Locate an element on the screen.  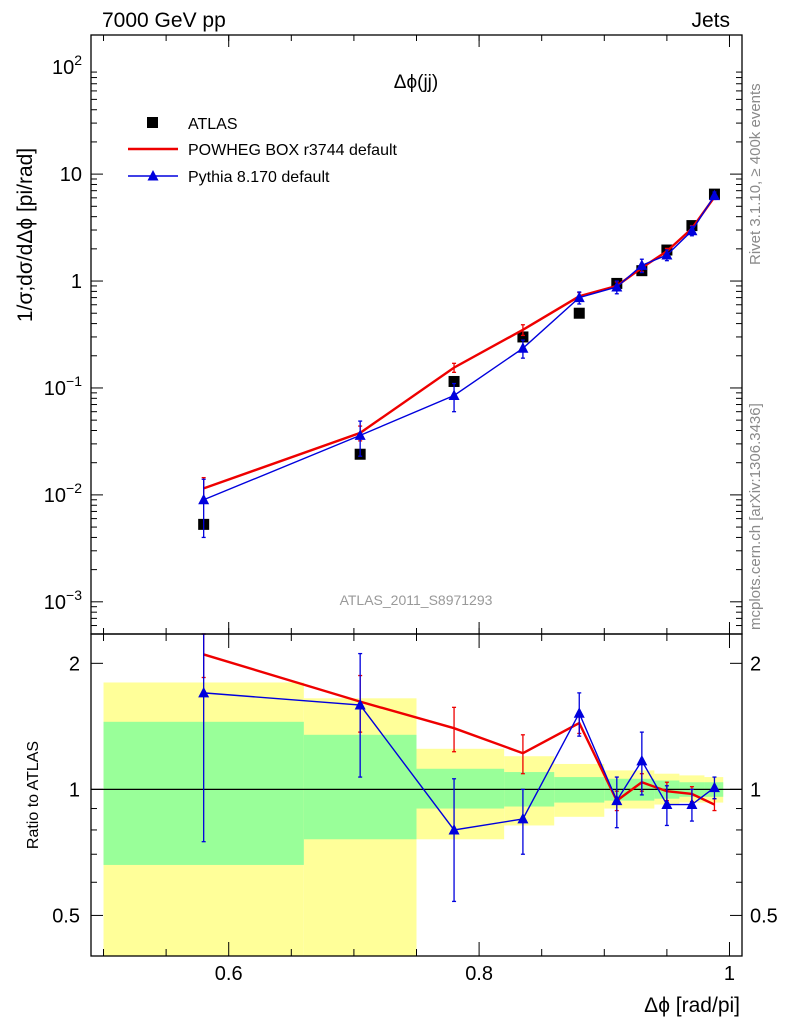
main-y-tick-label: 10⁻¹ is located at coordinates (63, 386).